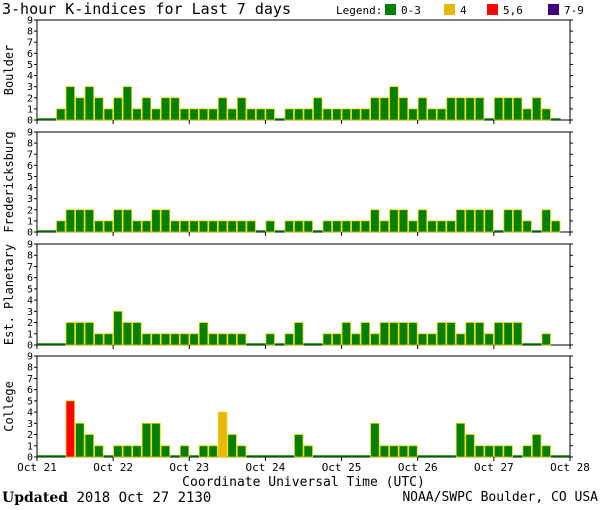 The width and height of the screenshot is (600, 510). What do you see at coordinates (500, 497) in the screenshot?
I see `credit-text: NOAA/SWPC Boulder, CO USA` at bounding box center [500, 497].